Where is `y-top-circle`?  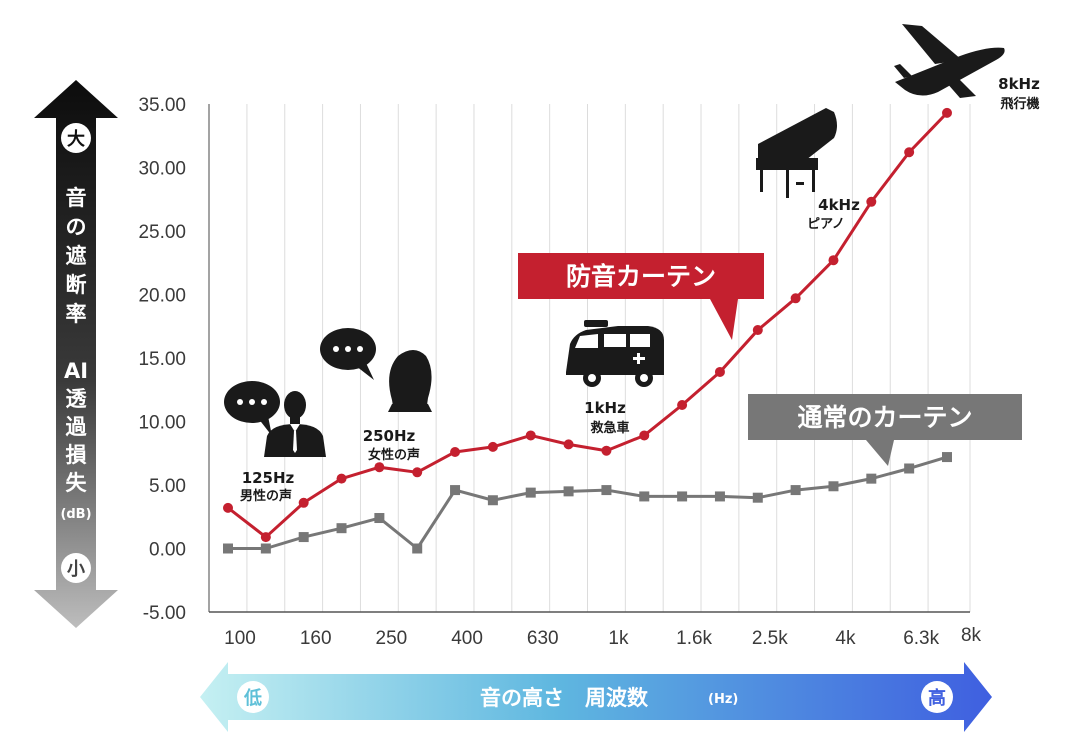
y-top-circle is located at coordinates (76, 138).